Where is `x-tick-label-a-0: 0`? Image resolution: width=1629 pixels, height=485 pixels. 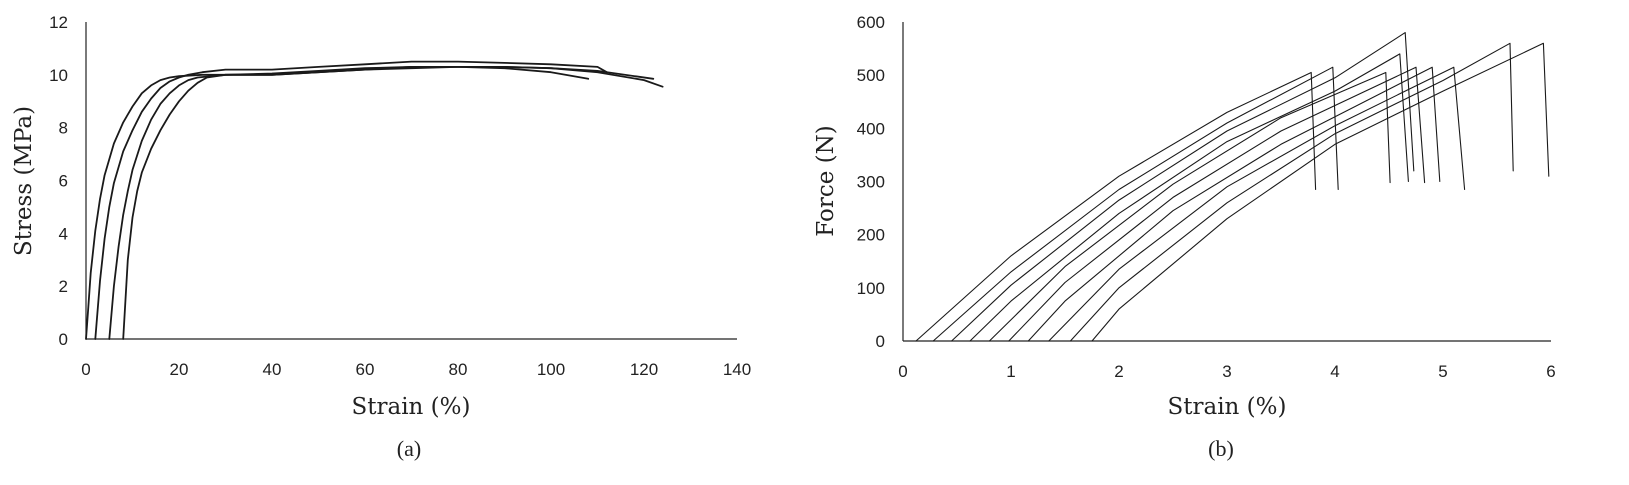 x-tick-label-a-0: 0 is located at coordinates (85, 369).